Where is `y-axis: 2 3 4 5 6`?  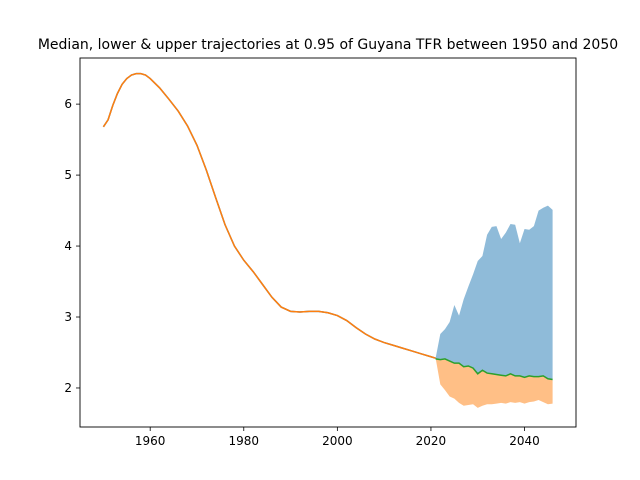
y-axis: 2 3 4 5 6 is located at coordinates (72, 246).